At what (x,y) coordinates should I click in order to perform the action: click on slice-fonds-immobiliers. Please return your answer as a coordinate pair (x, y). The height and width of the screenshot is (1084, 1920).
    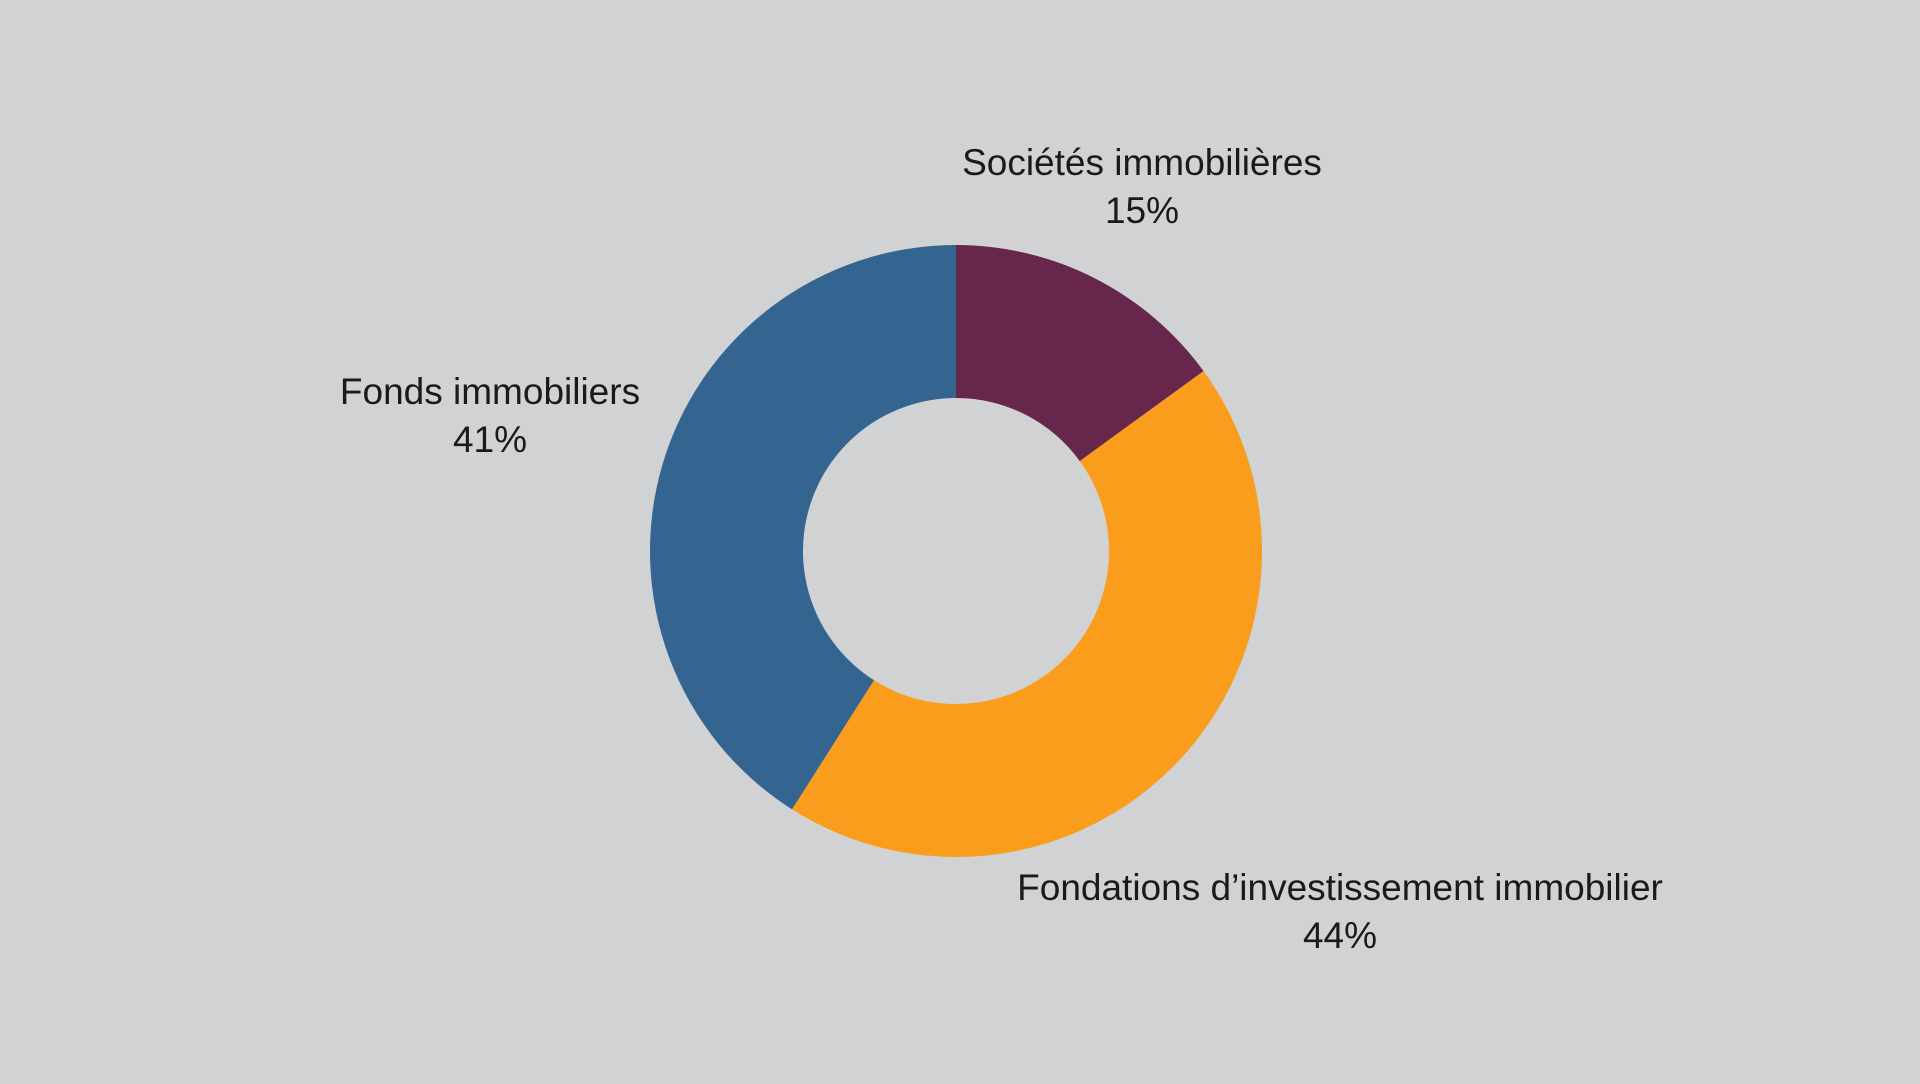
    Looking at the image, I should click on (803, 527).